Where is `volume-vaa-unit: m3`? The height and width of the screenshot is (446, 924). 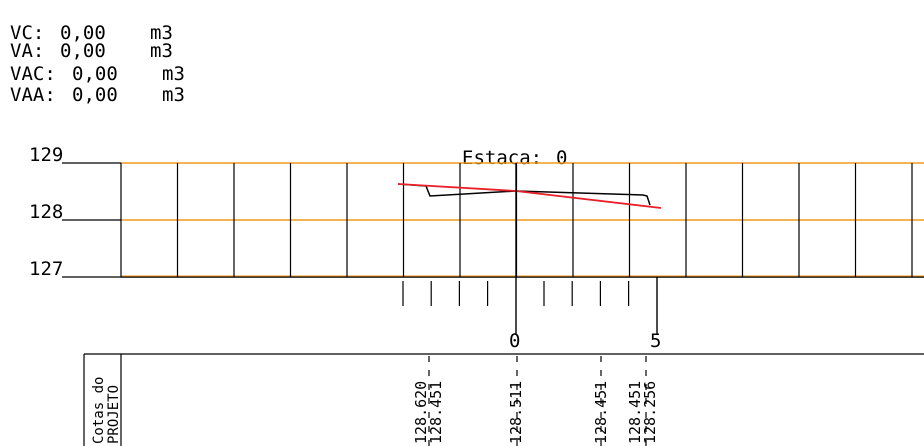 volume-vaa-unit: m3 is located at coordinates (173, 95).